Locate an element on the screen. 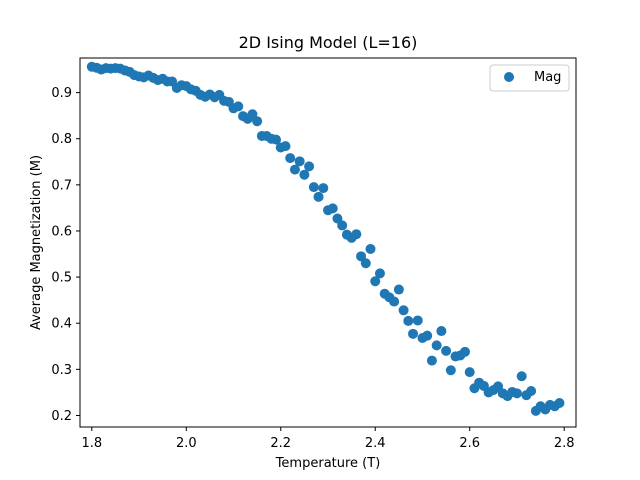  legend-marker is located at coordinates (509, 77).